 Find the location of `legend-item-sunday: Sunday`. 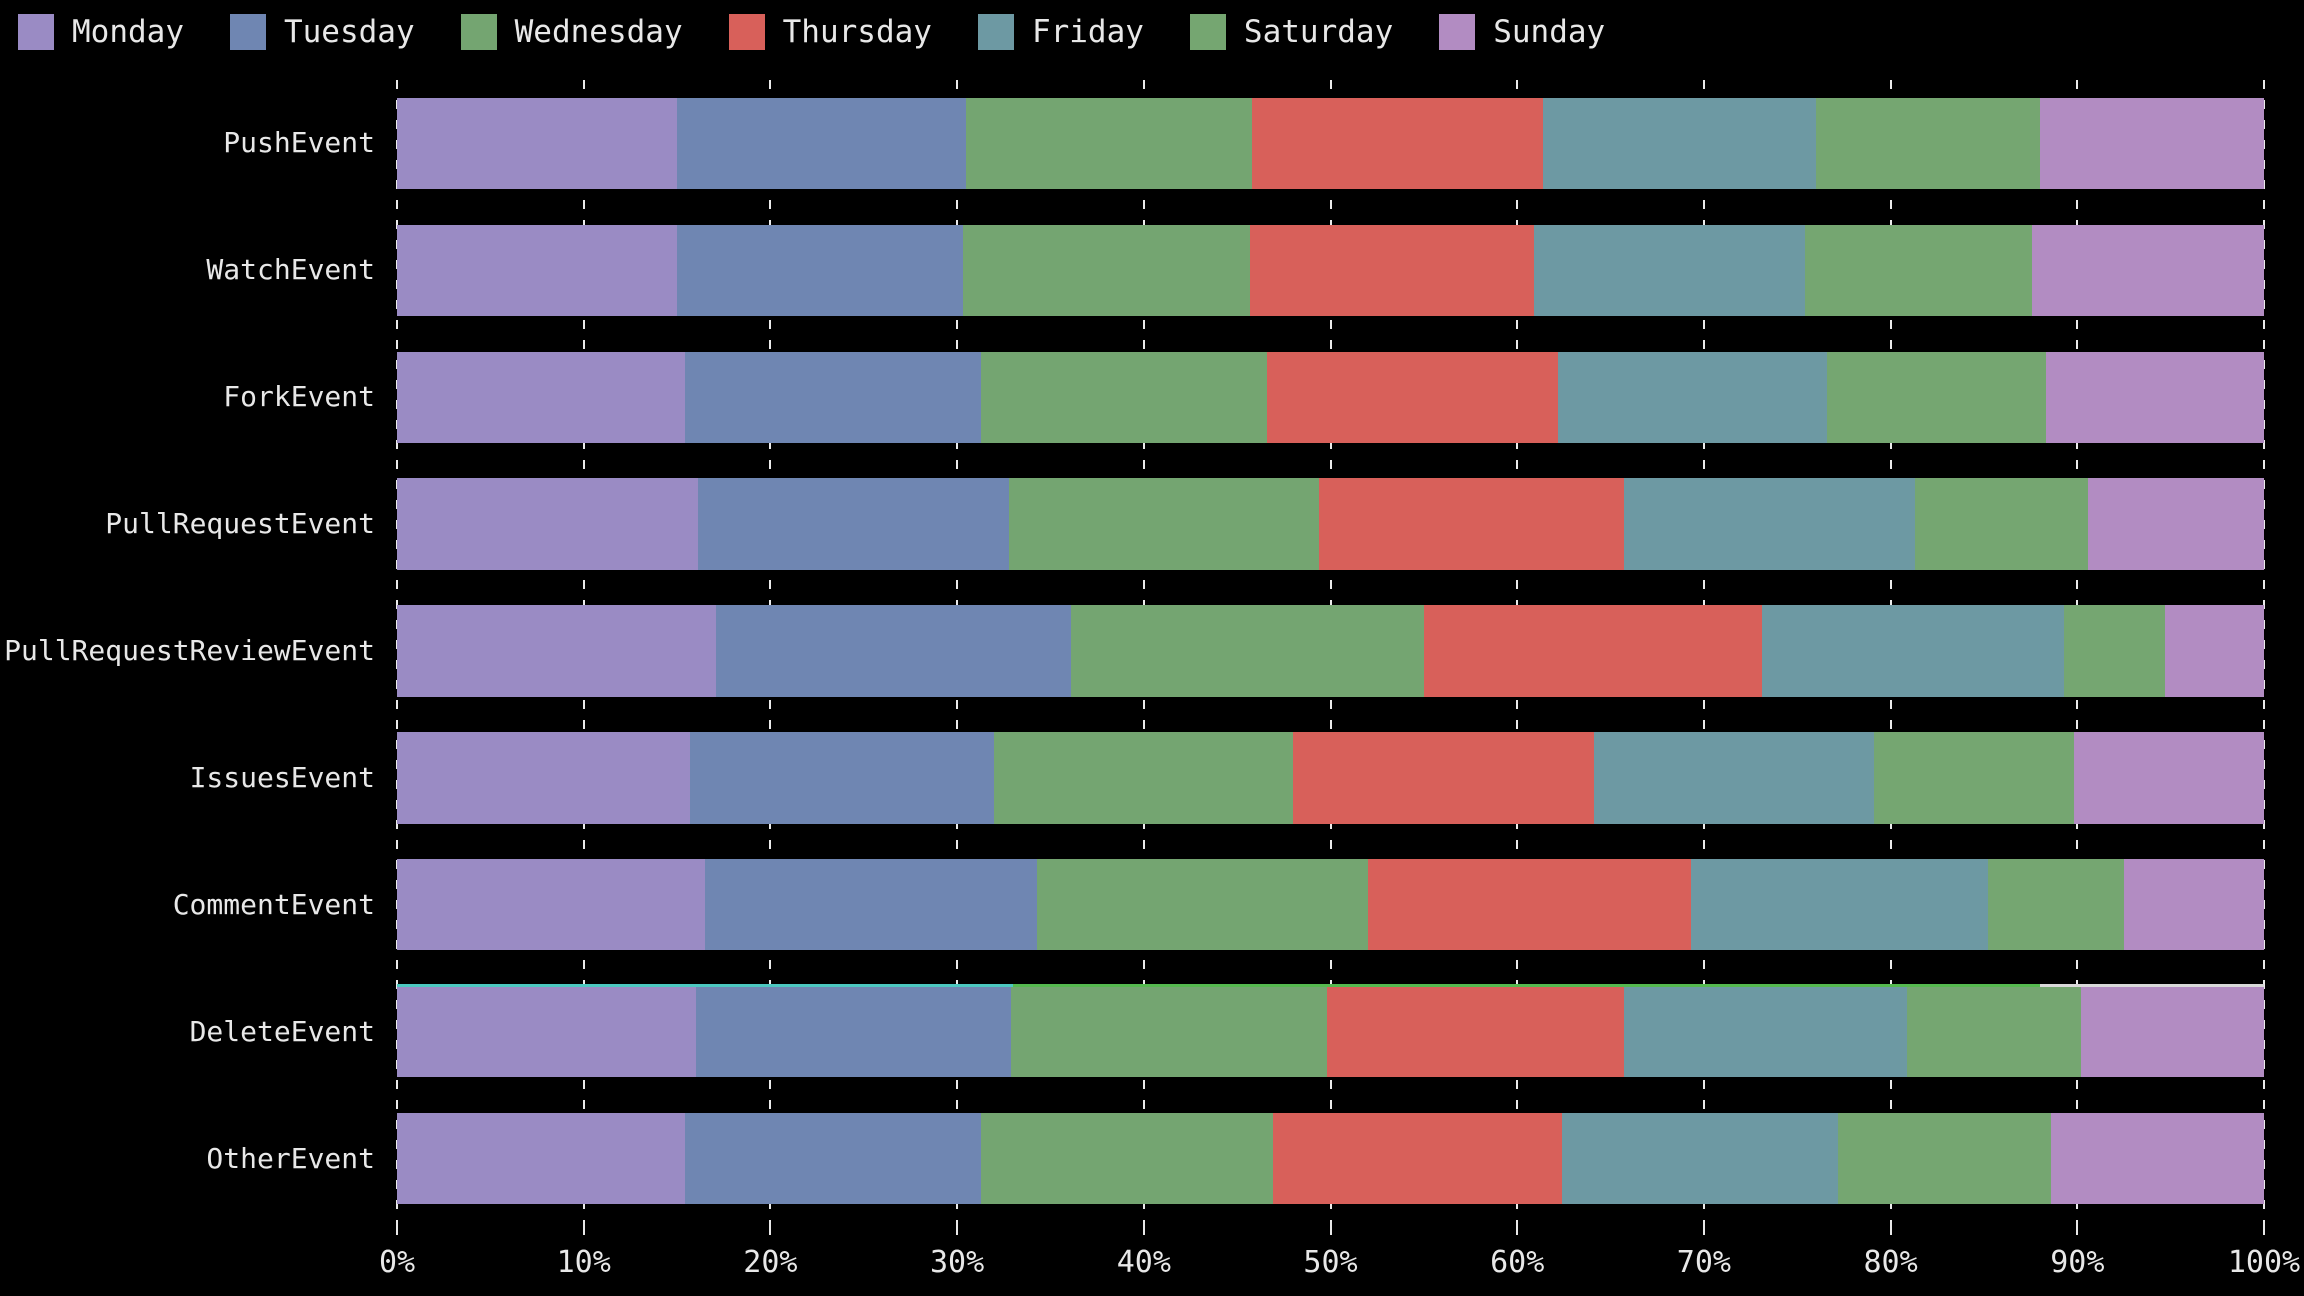

legend-item-sunday: Sunday is located at coordinates (1522, 32).